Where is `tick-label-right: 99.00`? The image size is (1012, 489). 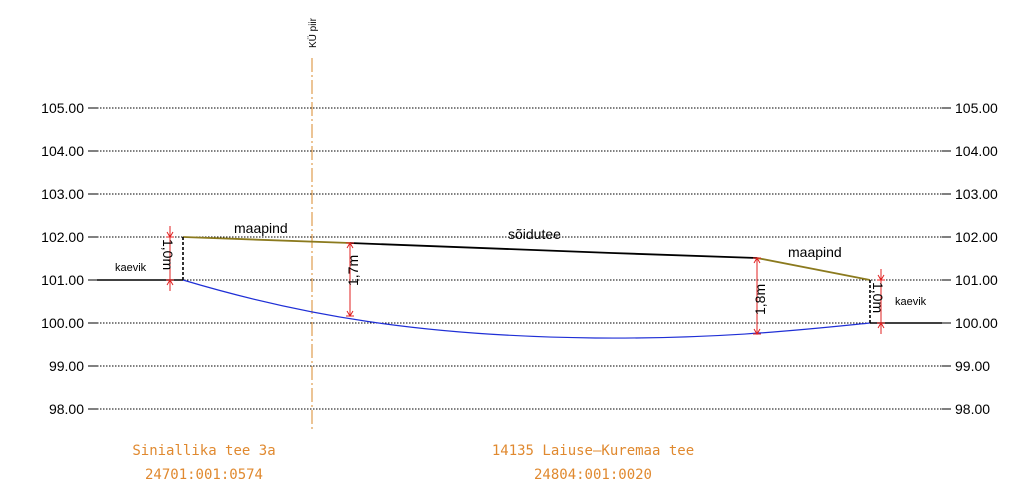
tick-label-right: 99.00 is located at coordinates (972, 366).